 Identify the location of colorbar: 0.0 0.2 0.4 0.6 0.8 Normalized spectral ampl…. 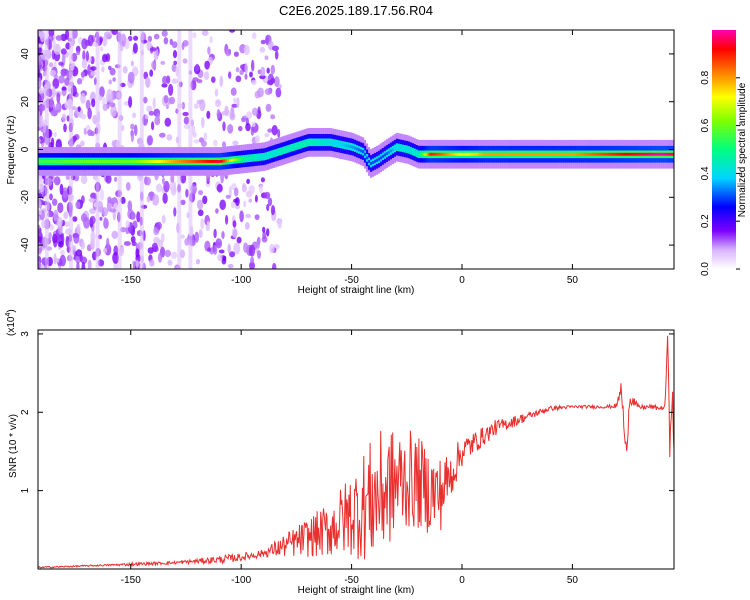
(724, 153).